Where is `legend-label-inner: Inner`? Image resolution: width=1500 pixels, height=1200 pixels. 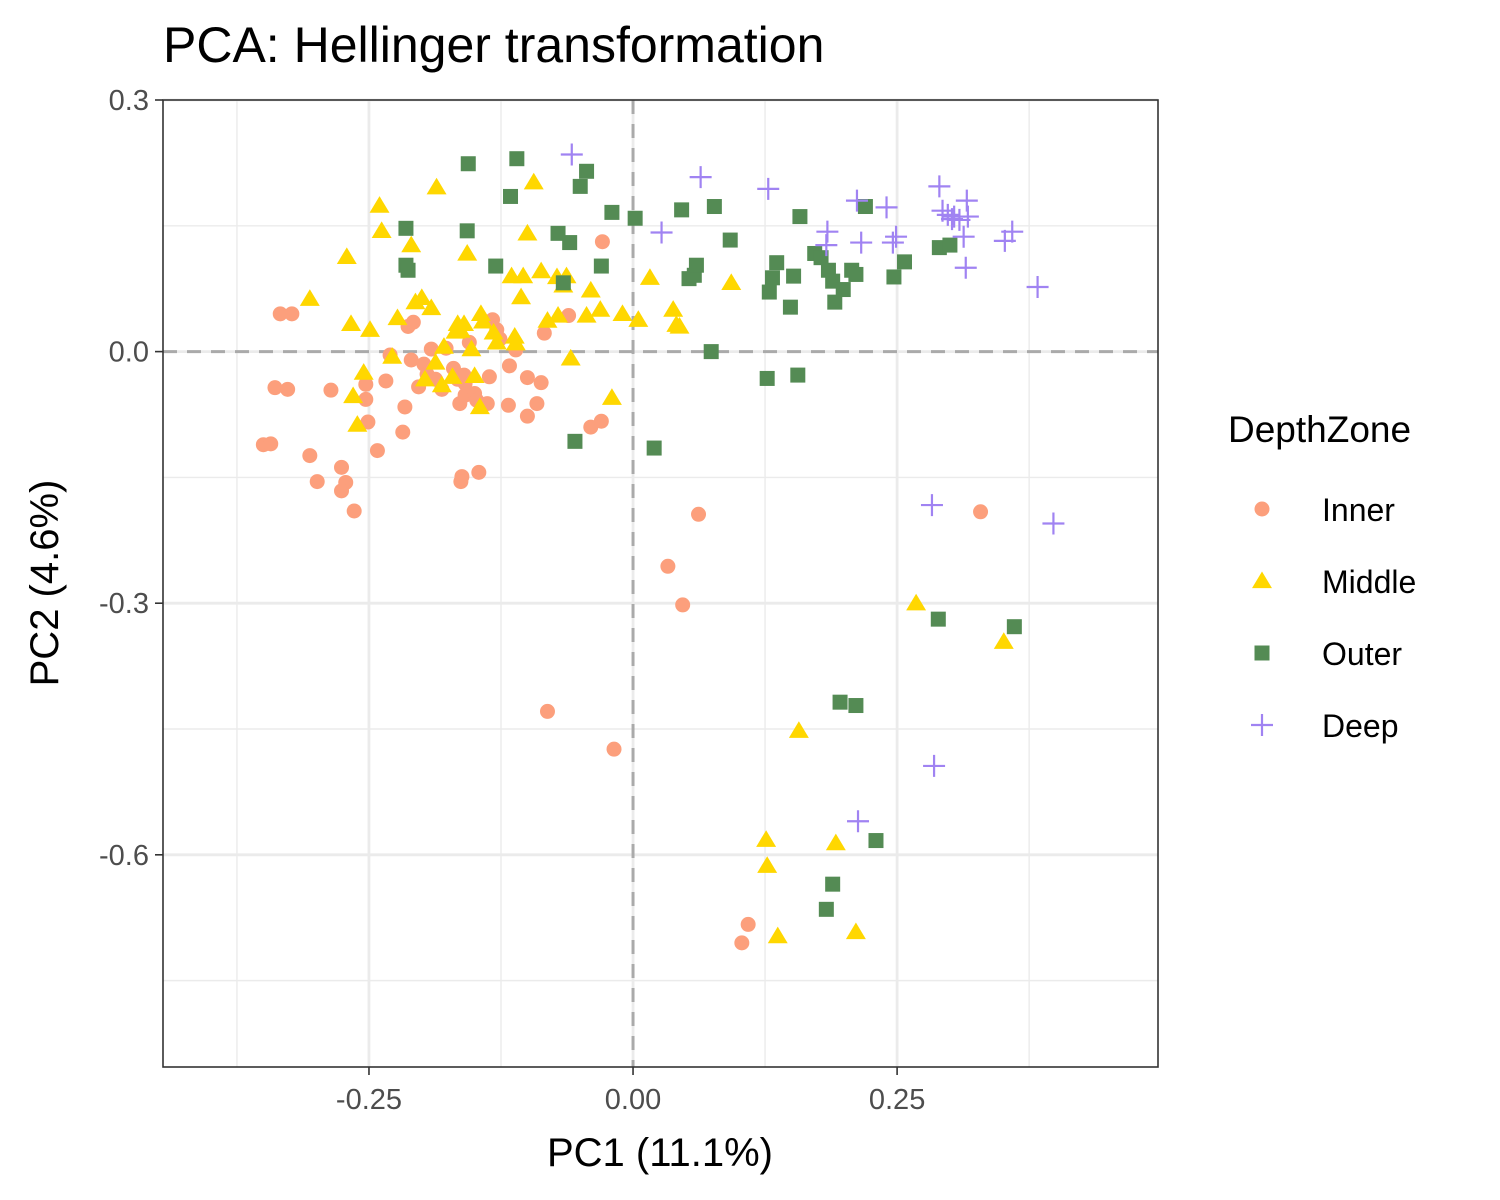 legend-label-inner: Inner is located at coordinates (1358, 510).